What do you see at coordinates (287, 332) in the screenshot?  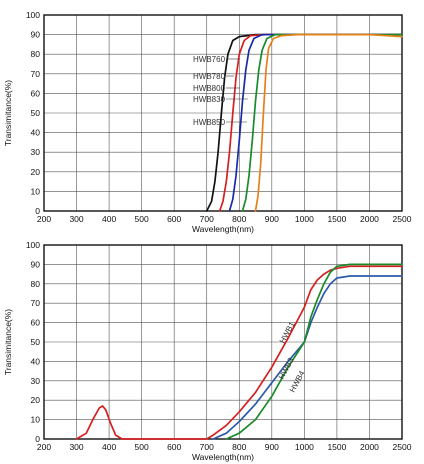 I see `series-label-hwb1: HWB1` at bounding box center [287, 332].